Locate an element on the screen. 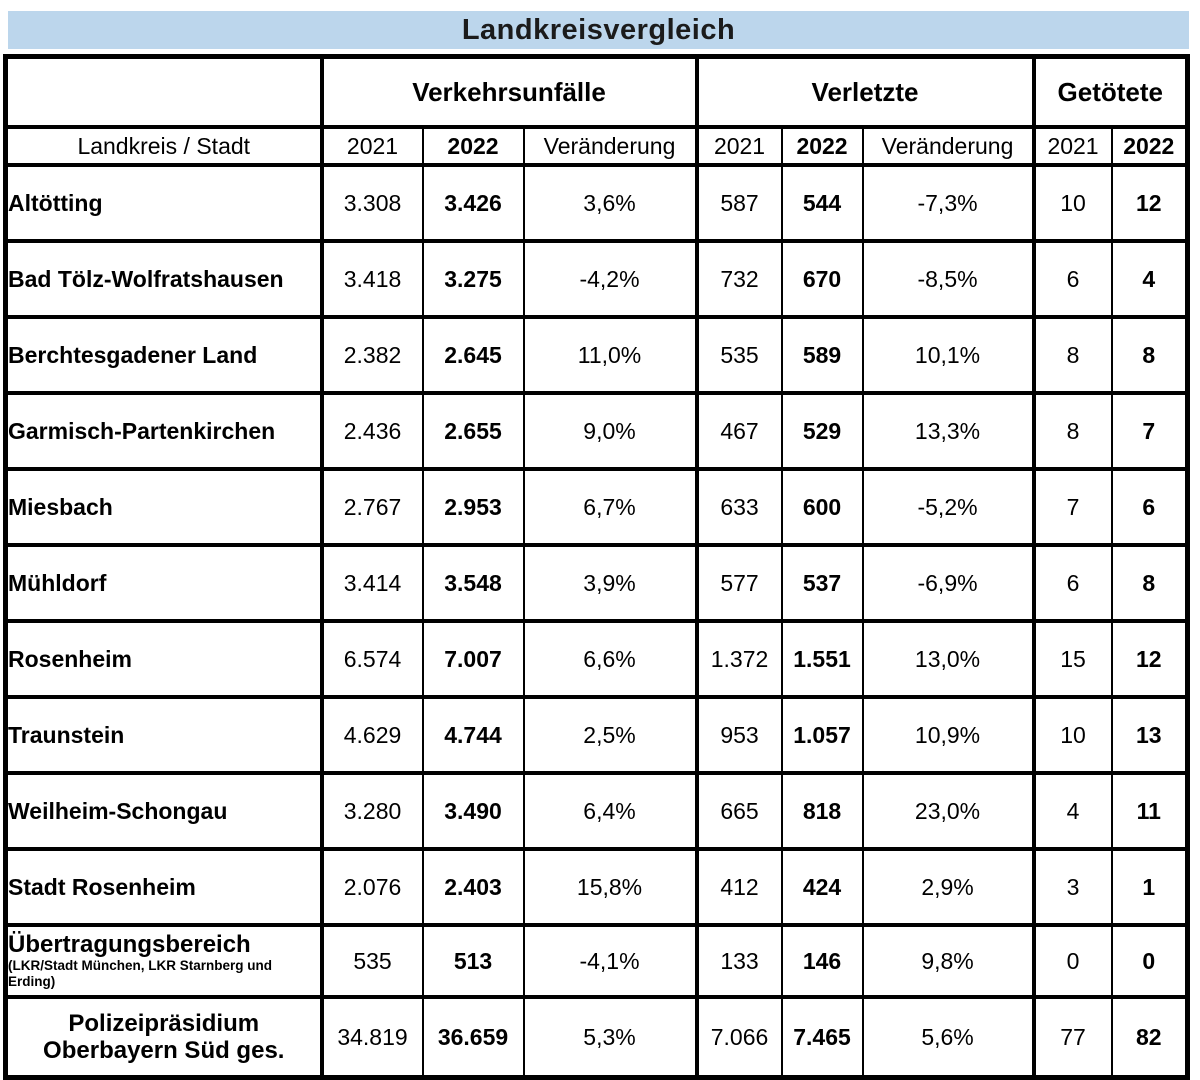  row-label: Berchtesgadener Land is located at coordinates (163, 355).